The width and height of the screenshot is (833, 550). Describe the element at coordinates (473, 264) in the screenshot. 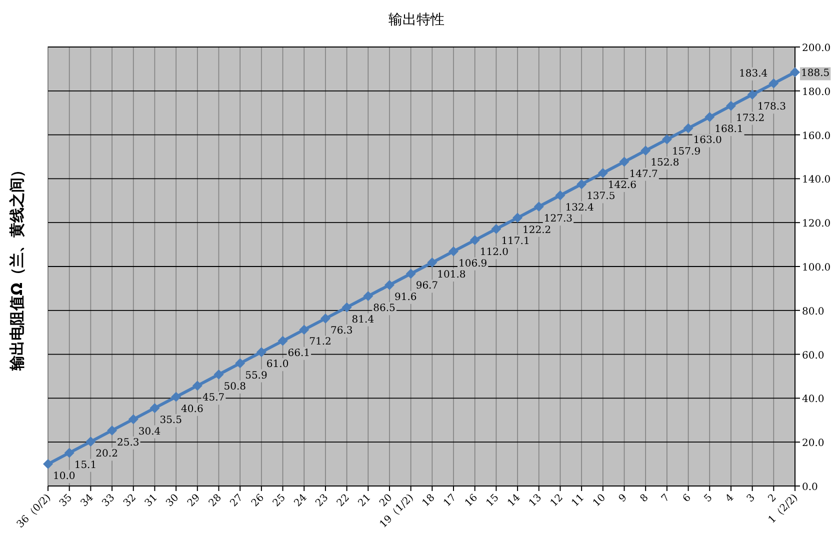

I see `data-label: 106.9` at that location.